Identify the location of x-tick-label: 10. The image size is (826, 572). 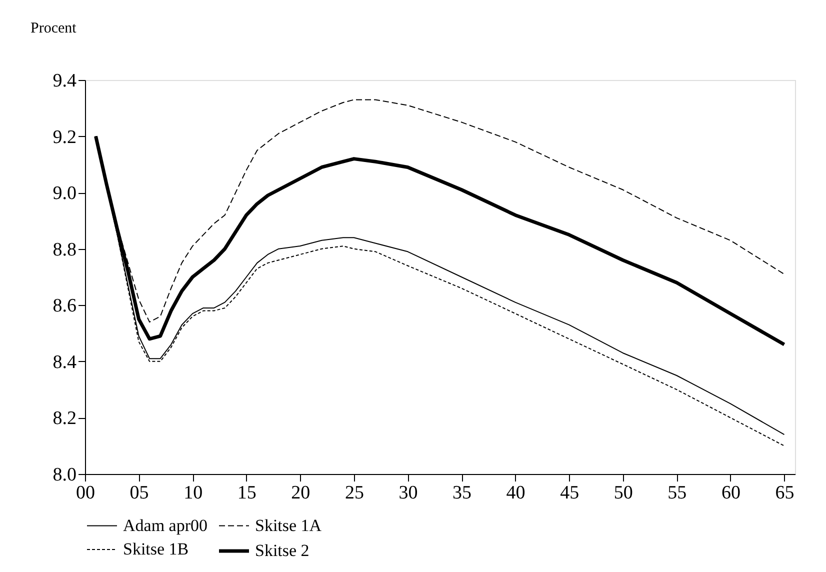
(193, 493).